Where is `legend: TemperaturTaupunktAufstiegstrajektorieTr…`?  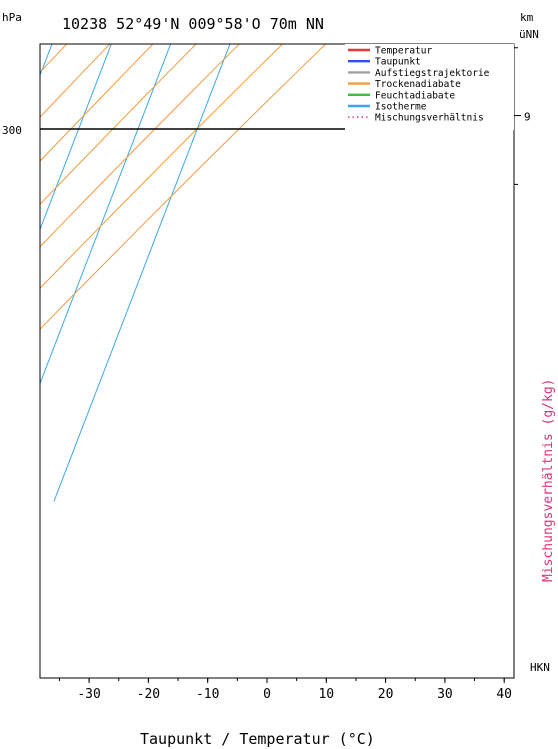
legend: TemperaturTaupunktAufstiegstrajektorieTr… is located at coordinates (429, 87).